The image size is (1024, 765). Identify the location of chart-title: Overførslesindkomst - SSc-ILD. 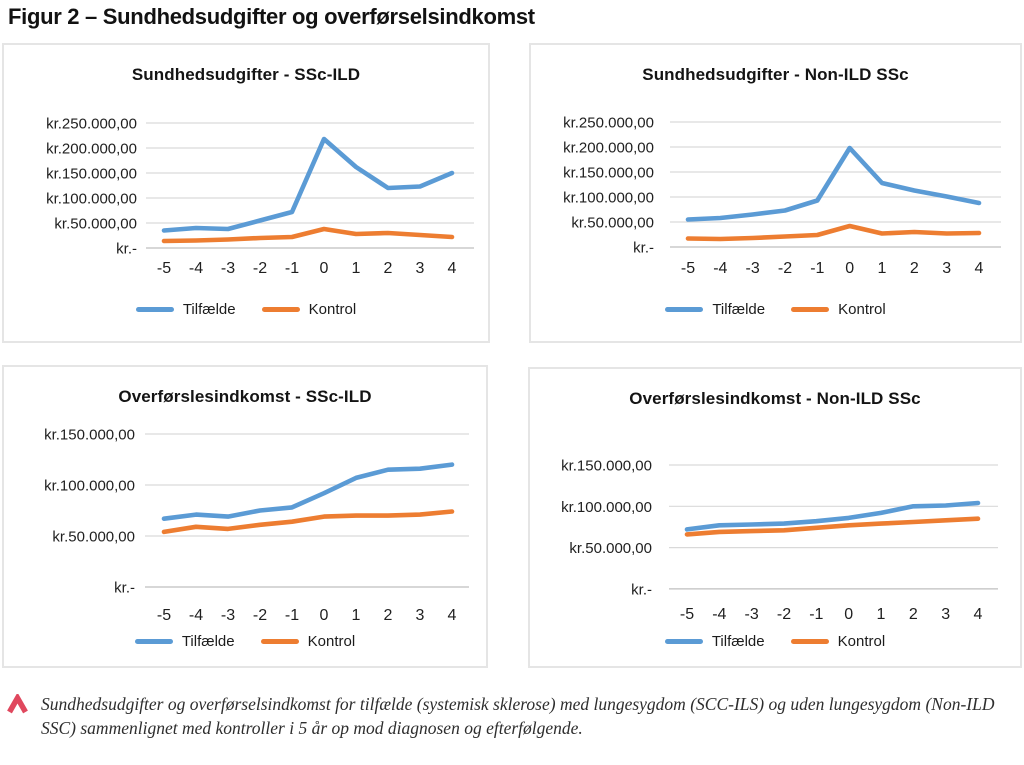
(245, 396).